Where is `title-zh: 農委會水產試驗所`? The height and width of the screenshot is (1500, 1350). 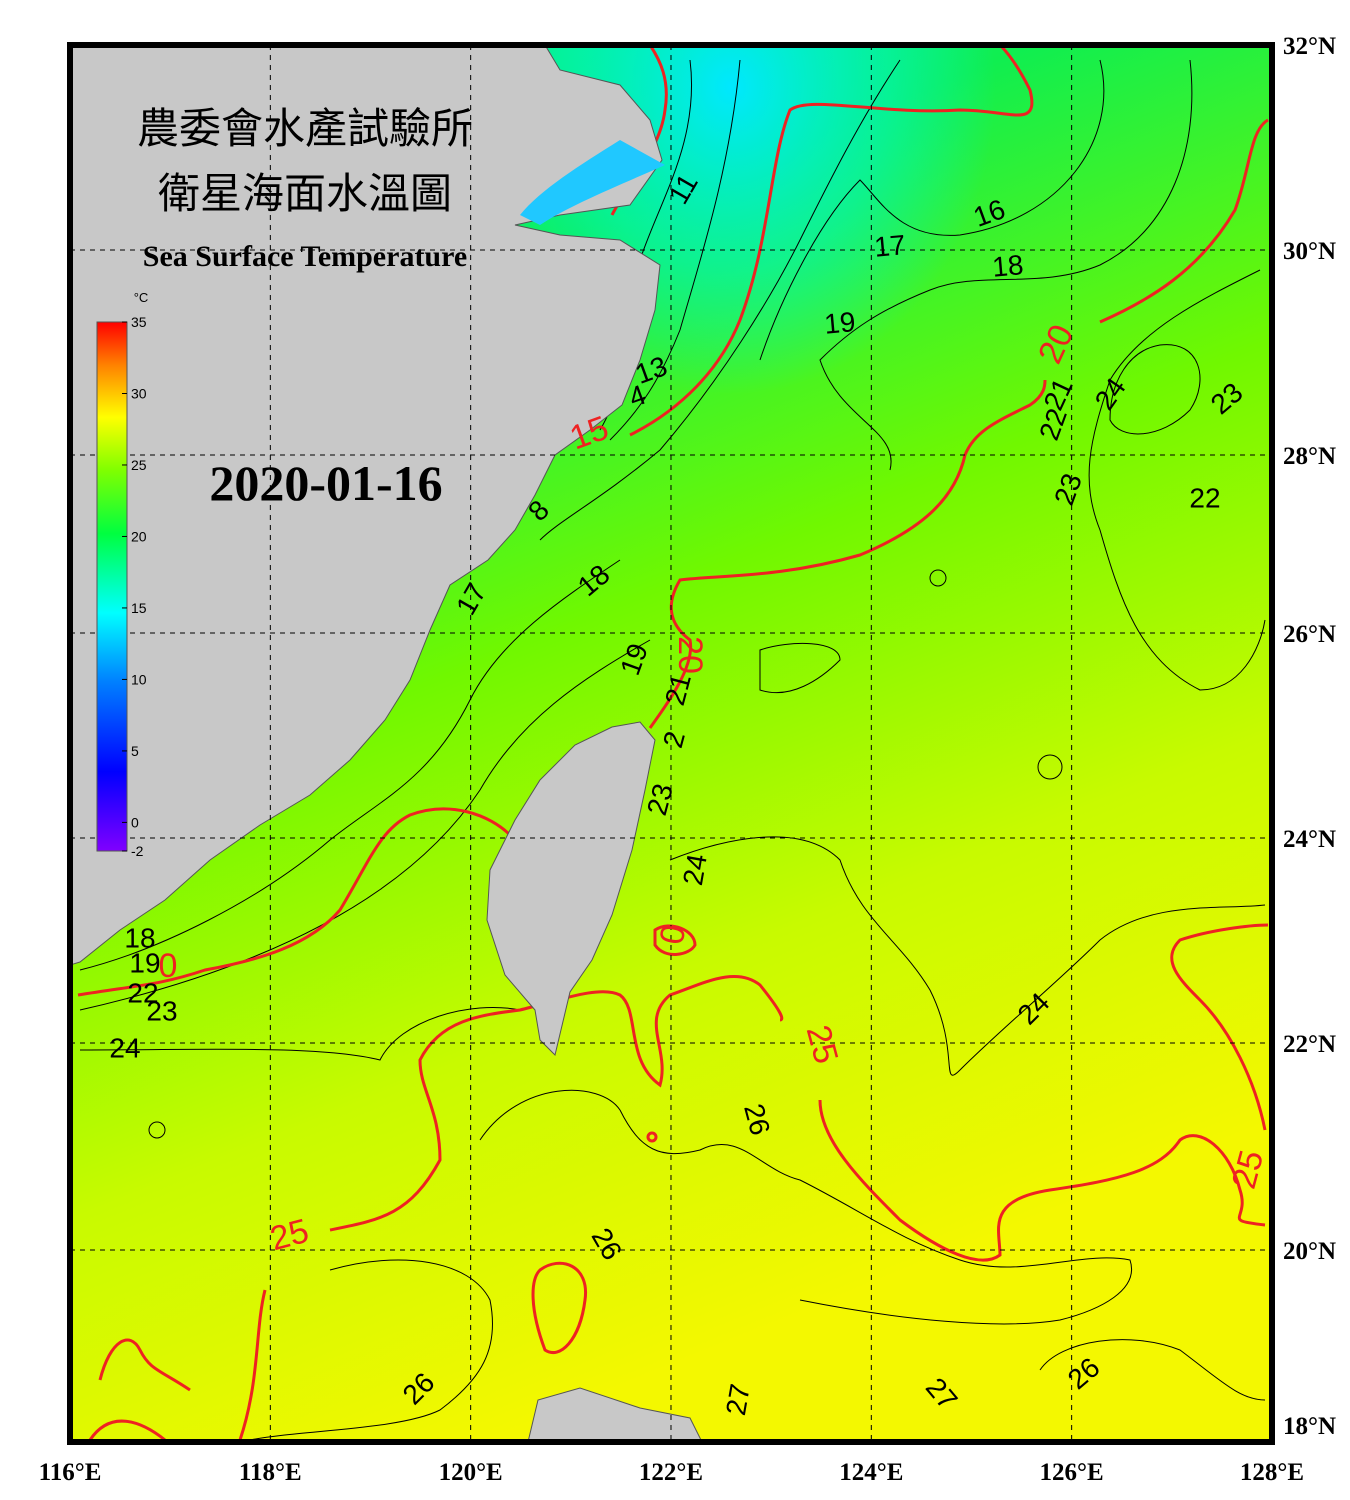 title-zh: 農委會水產試驗所 is located at coordinates (305, 129).